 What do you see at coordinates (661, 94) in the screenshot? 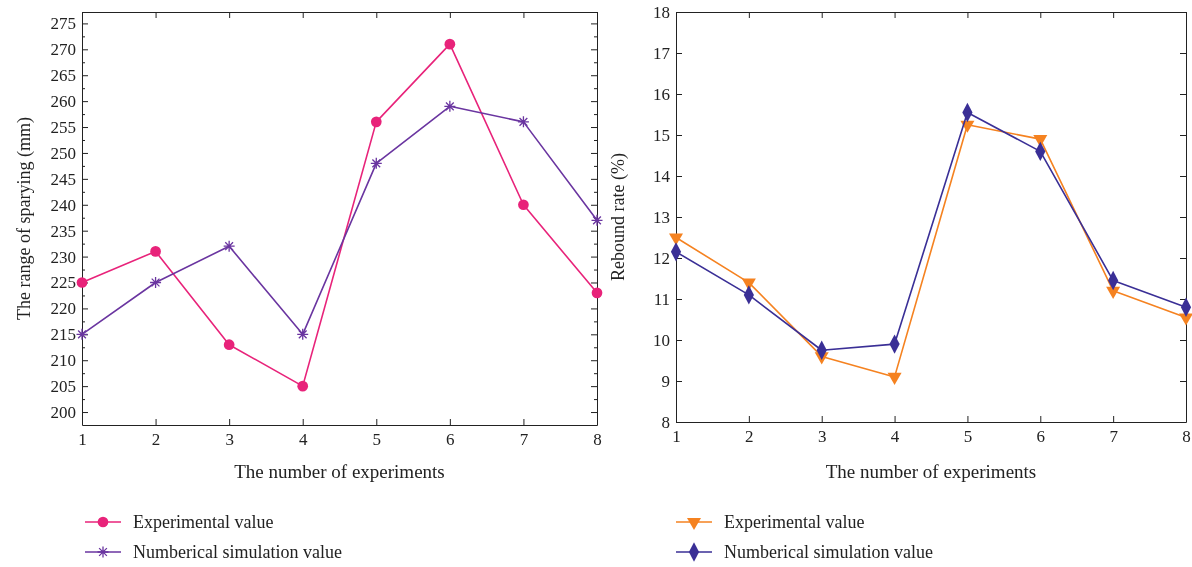
I see `y-tick-label: 16` at bounding box center [661, 94].